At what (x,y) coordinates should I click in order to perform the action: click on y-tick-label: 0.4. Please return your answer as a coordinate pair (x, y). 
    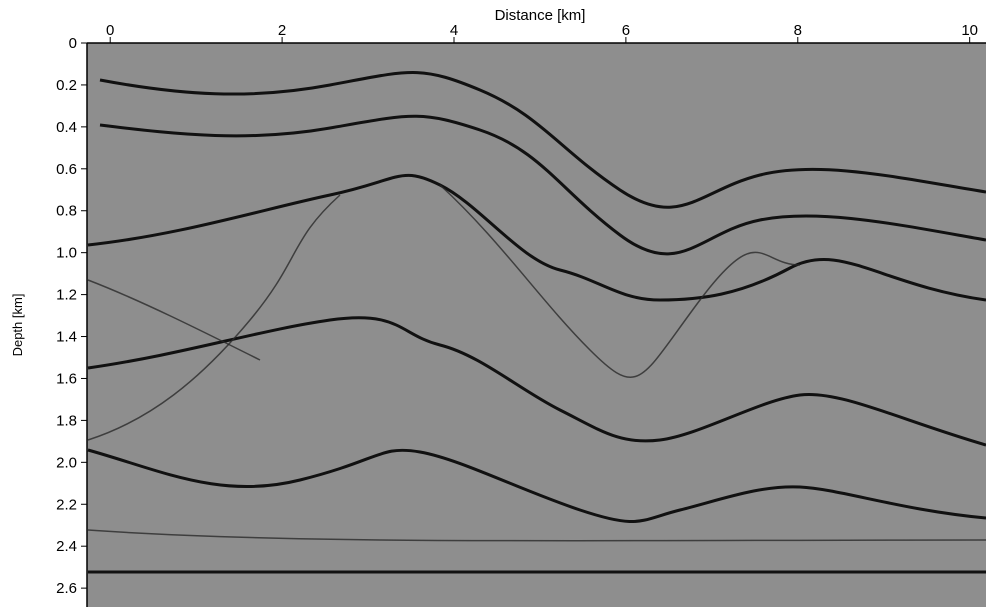
    Looking at the image, I should click on (66, 127).